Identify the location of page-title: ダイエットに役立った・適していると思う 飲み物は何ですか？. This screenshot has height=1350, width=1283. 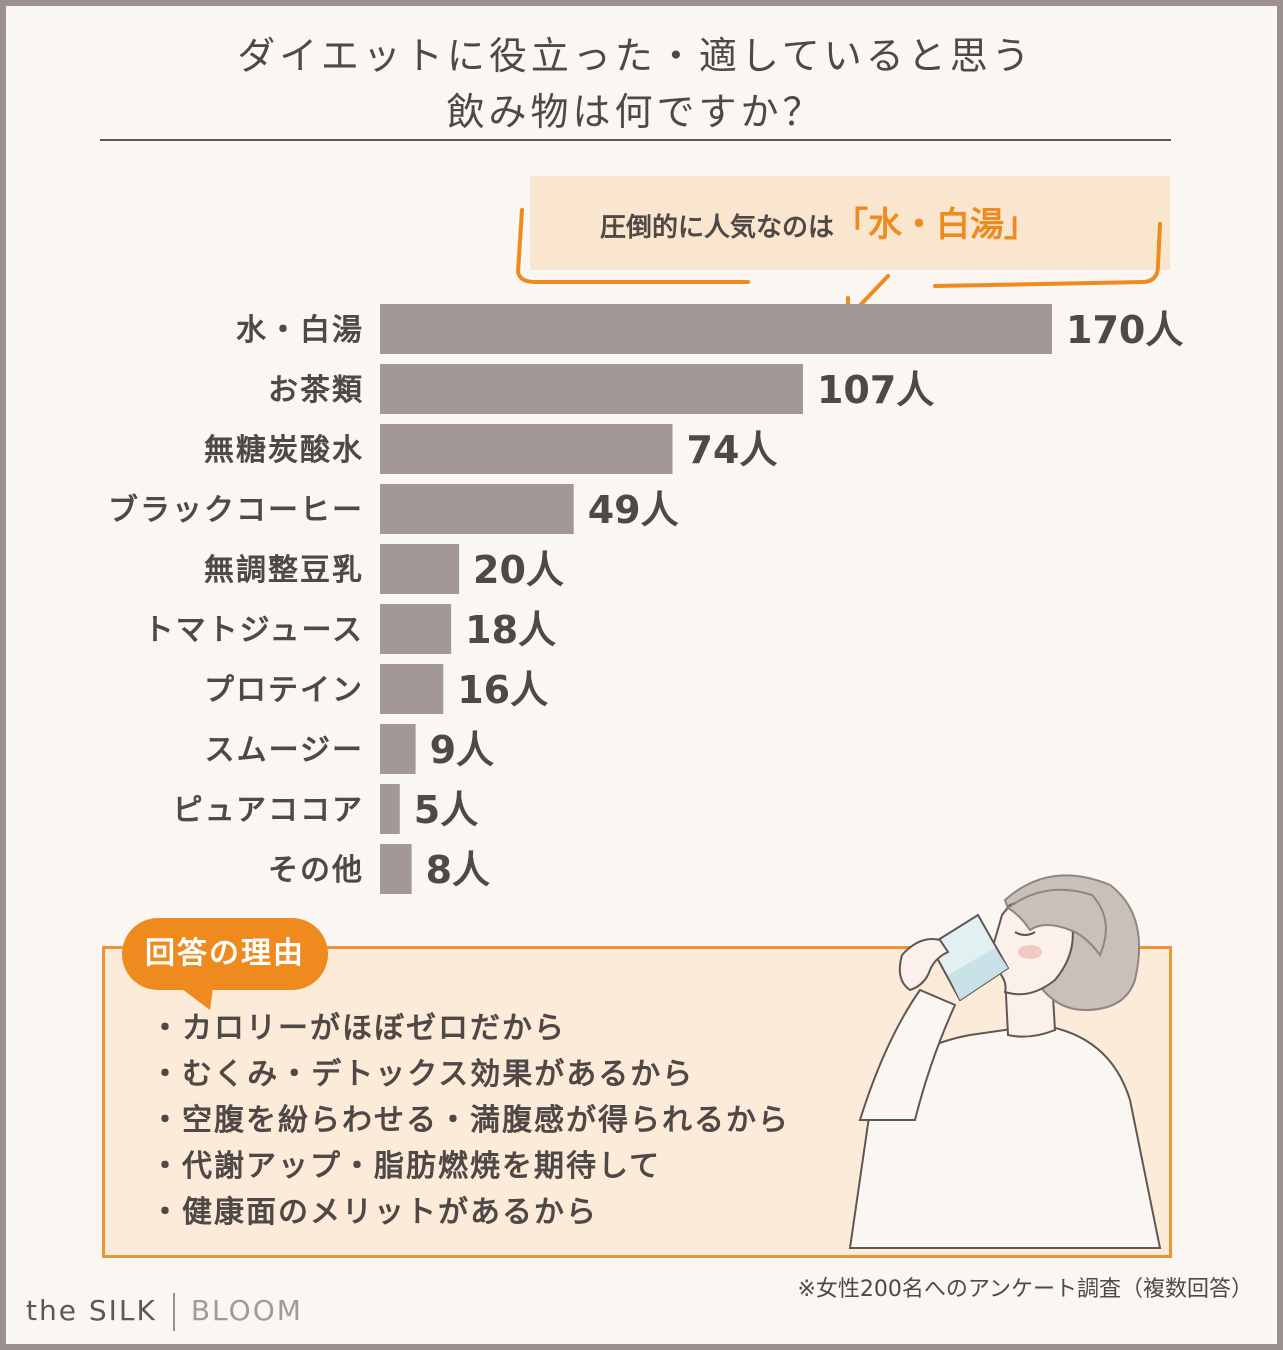
(635, 84).